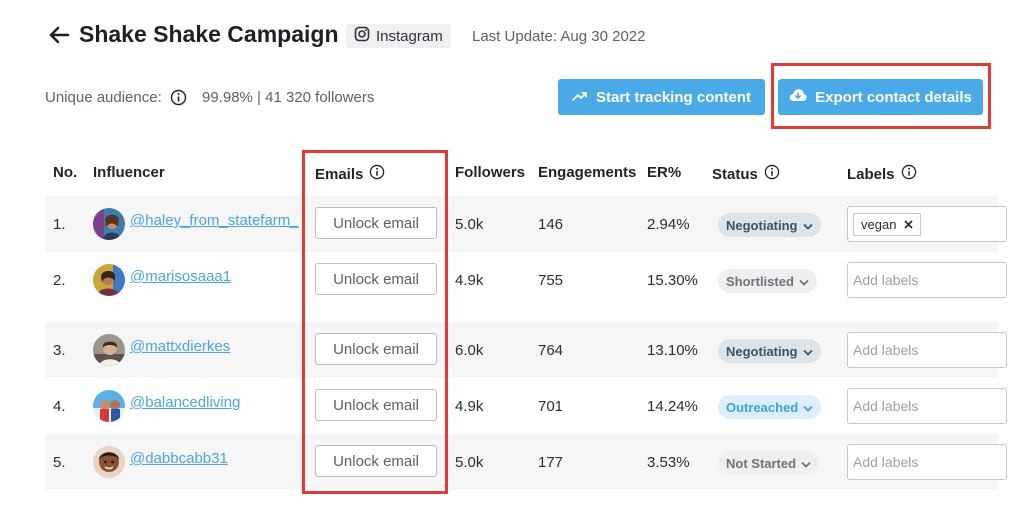 The width and height of the screenshot is (1024, 520). What do you see at coordinates (59, 350) in the screenshot?
I see `row-number: 3.` at bounding box center [59, 350].